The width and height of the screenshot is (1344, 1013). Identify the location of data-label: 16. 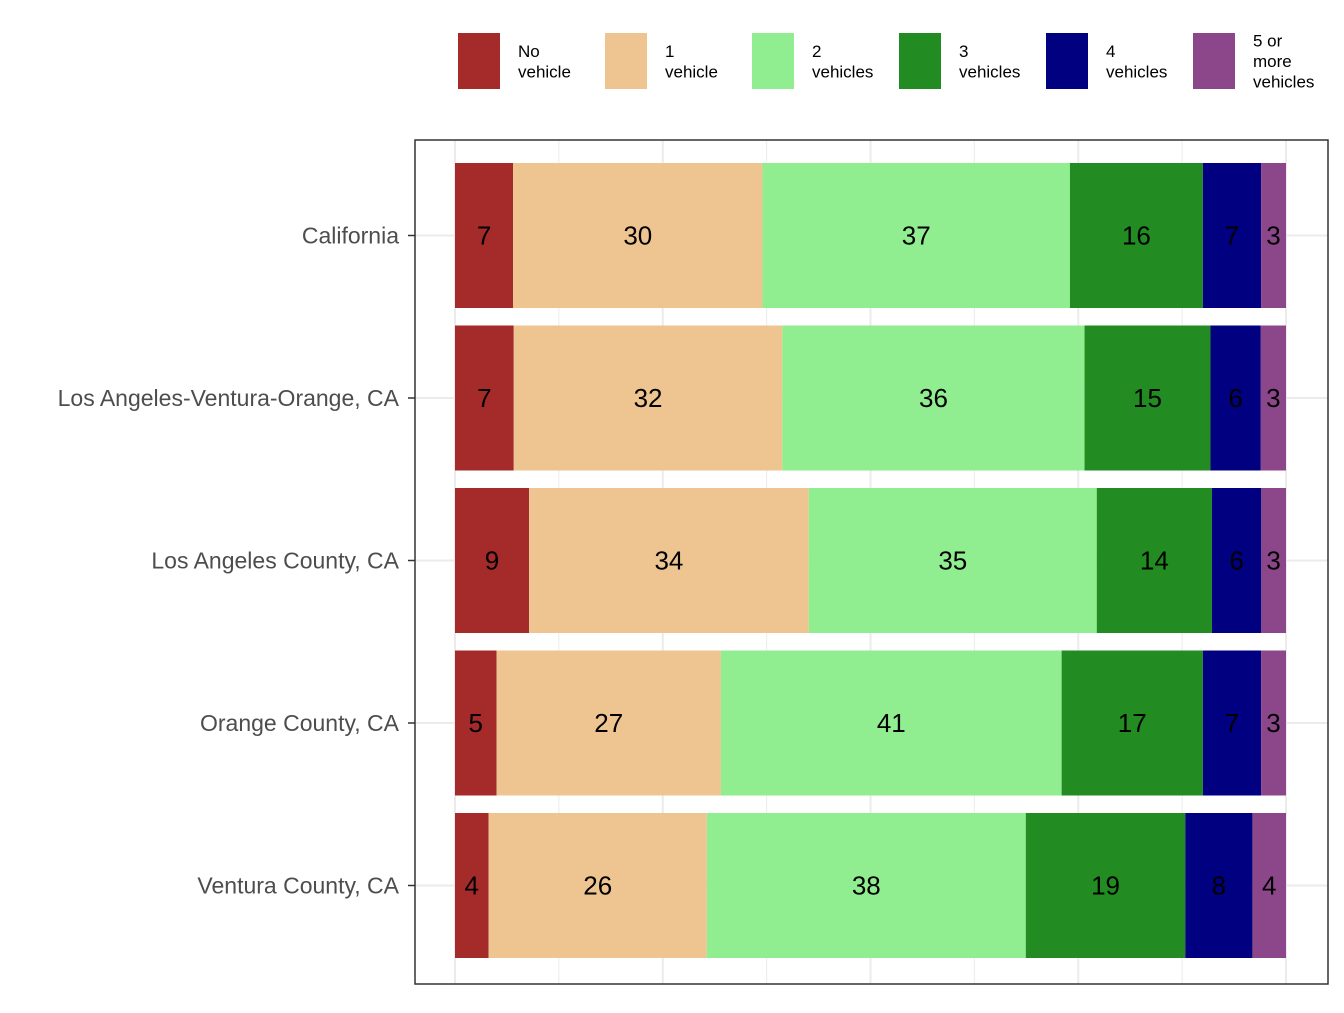
(1136, 236).